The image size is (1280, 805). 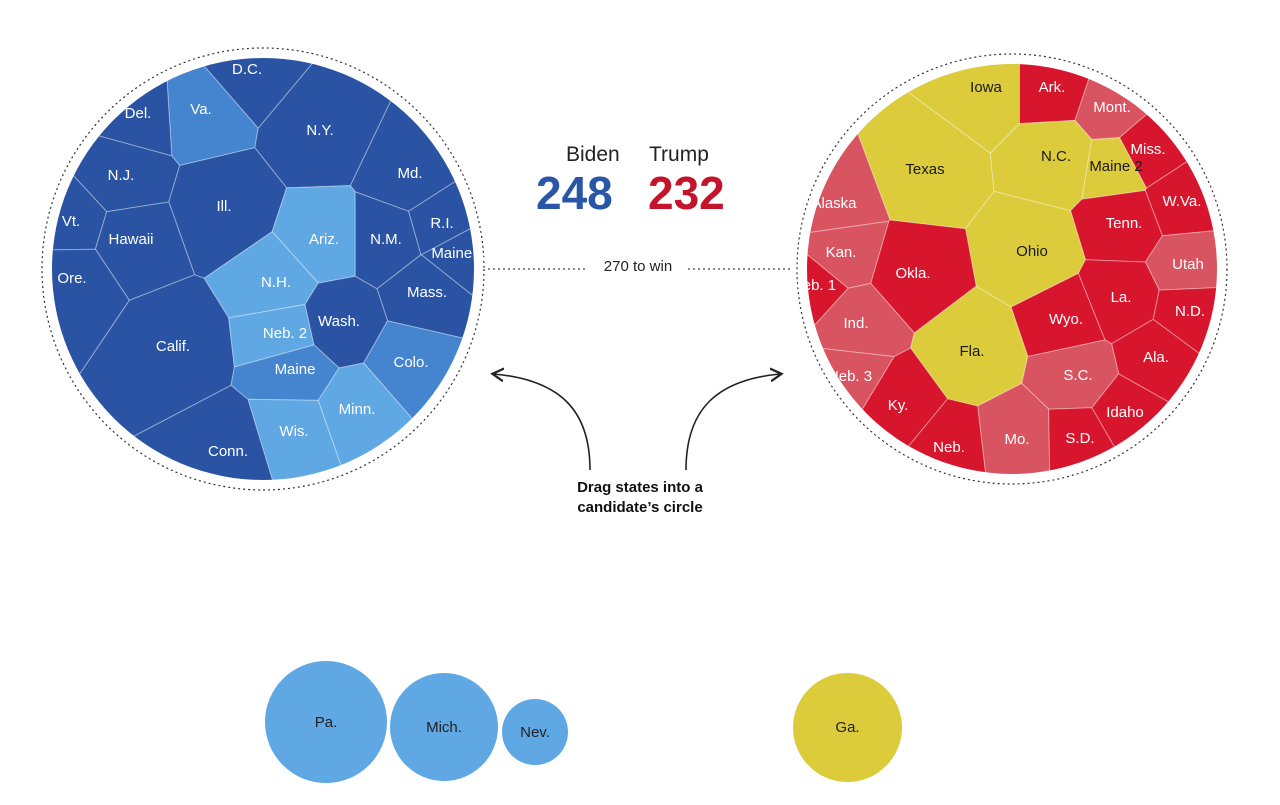 I want to click on arrow-to-trump-icon, so click(x=732, y=422).